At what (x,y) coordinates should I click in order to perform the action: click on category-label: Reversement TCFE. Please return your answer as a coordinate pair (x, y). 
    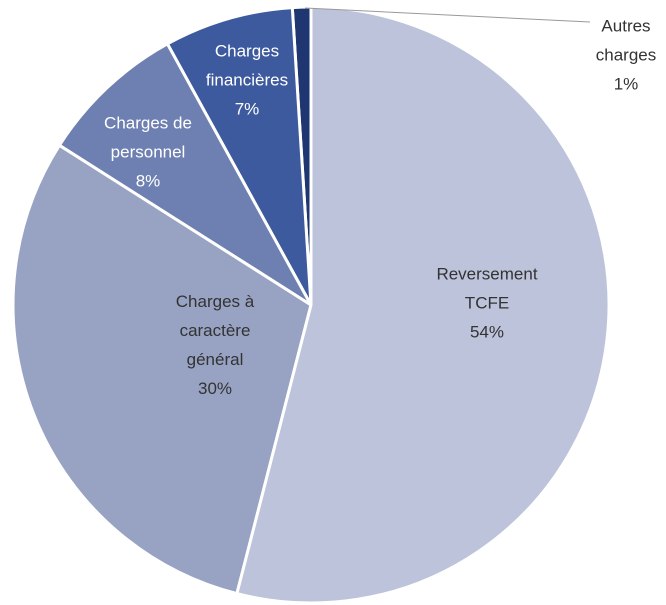
    Looking at the image, I should click on (487, 288).